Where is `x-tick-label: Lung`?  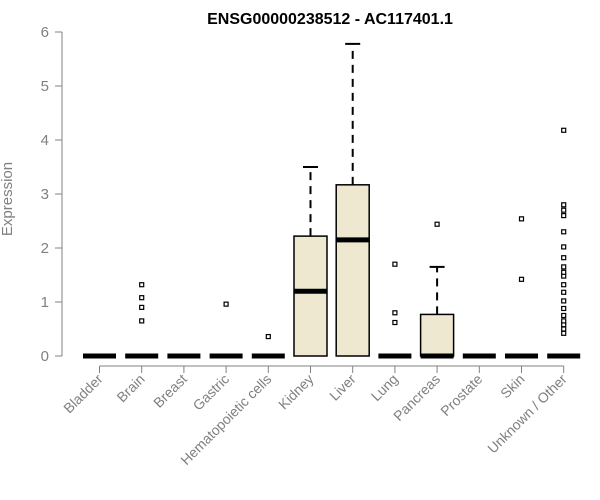
x-tick-label: Lung is located at coordinates (384, 387).